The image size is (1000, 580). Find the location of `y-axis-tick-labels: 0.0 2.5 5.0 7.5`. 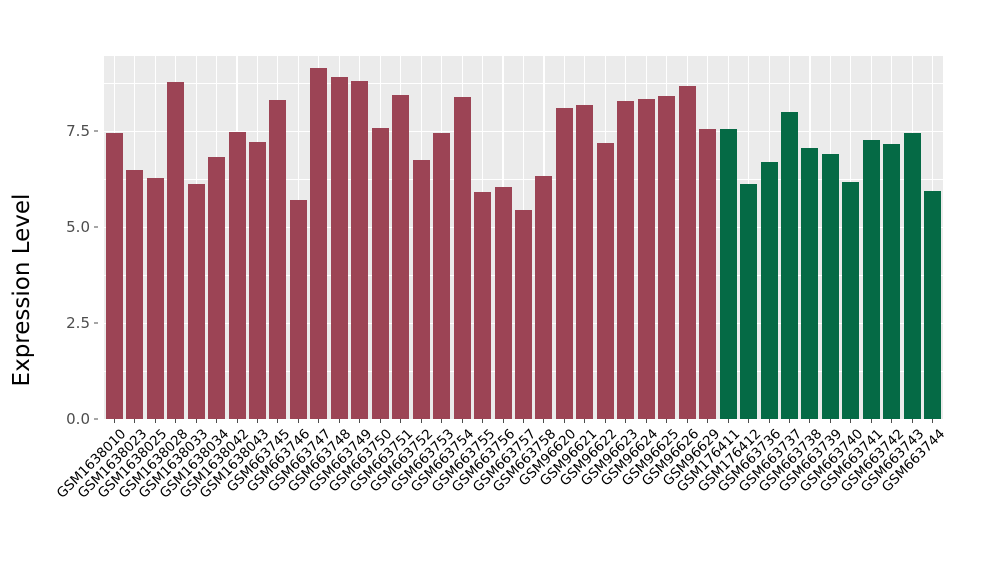

y-axis-tick-labels: 0.0 2.5 5.0 7.5 is located at coordinates (71, 290).